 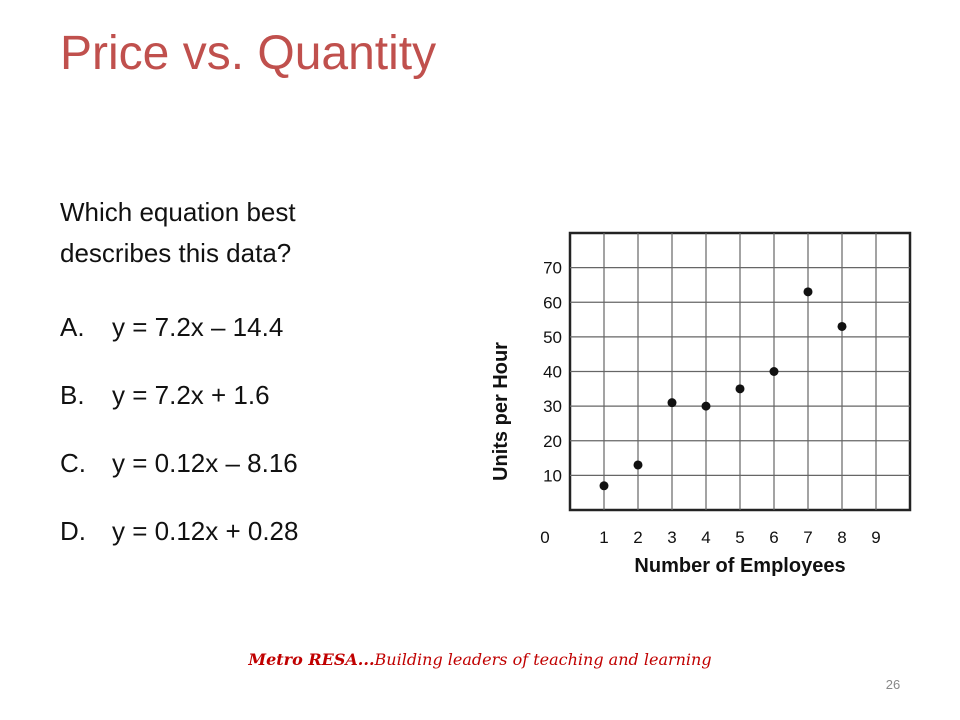 I want to click on option-b: B. y = 7.2x + 1.6, so click(x=179, y=397).